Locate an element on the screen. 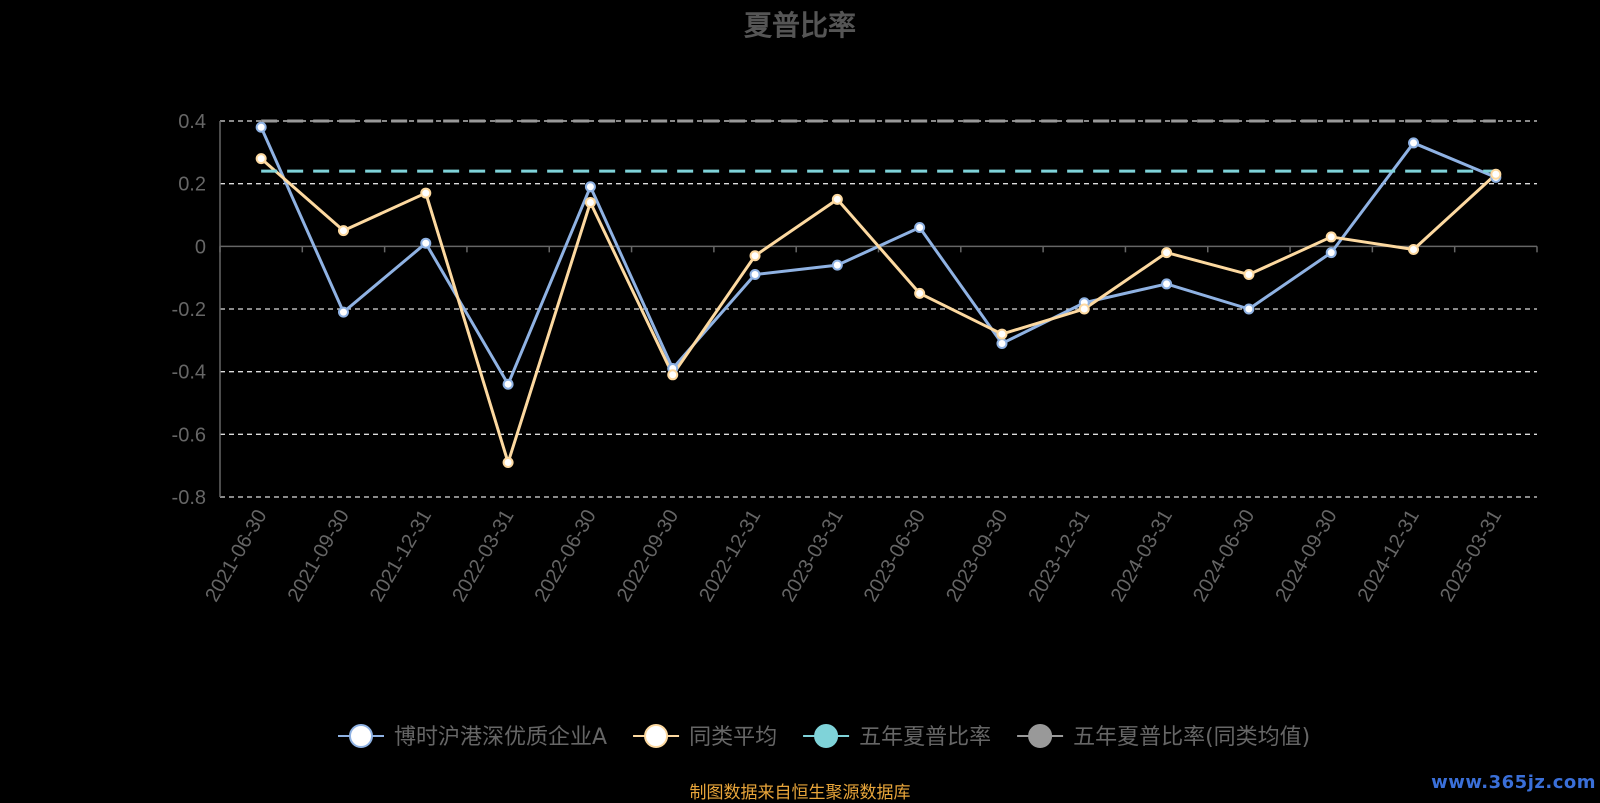  x-tick-label: 2024-06-30 is located at coordinates (1224, 556).